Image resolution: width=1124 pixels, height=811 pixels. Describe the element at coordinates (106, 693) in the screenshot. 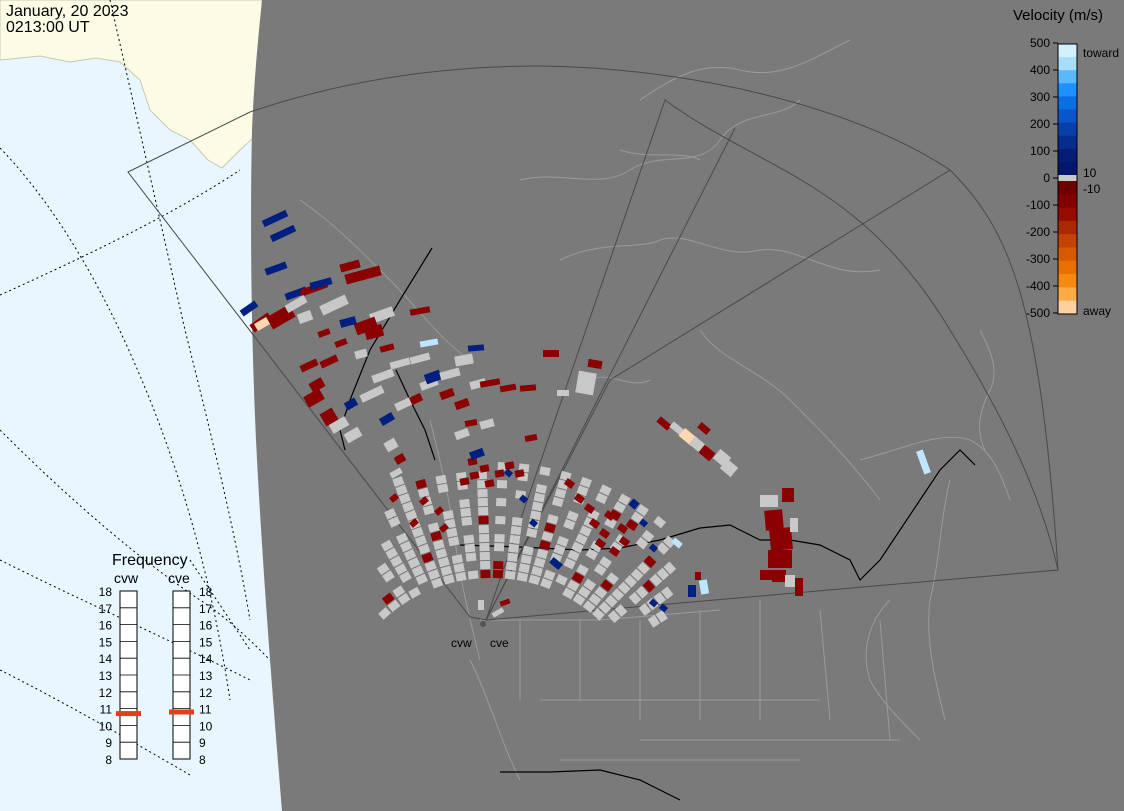

I see `frequency-tick-label: 12` at that location.